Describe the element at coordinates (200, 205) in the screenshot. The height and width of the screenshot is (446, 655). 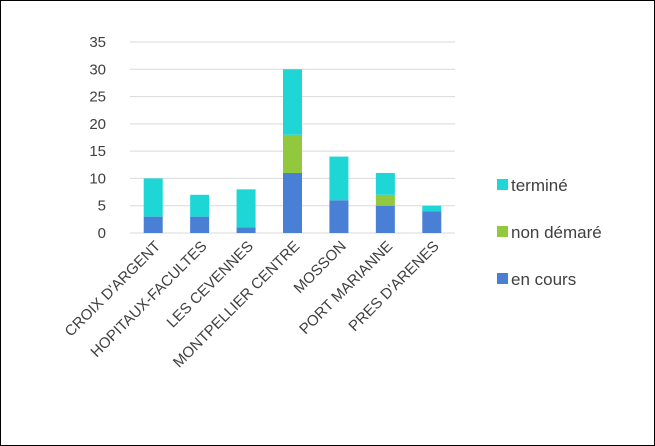
I see `bar-terminé-1` at that location.